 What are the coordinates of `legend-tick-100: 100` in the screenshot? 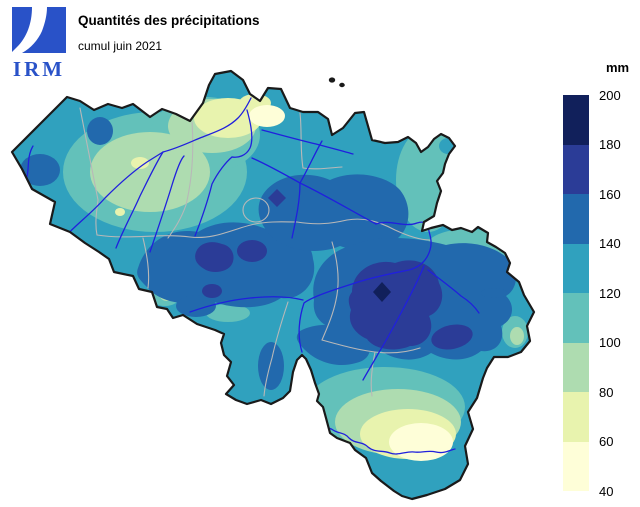 It's located at (610, 342).